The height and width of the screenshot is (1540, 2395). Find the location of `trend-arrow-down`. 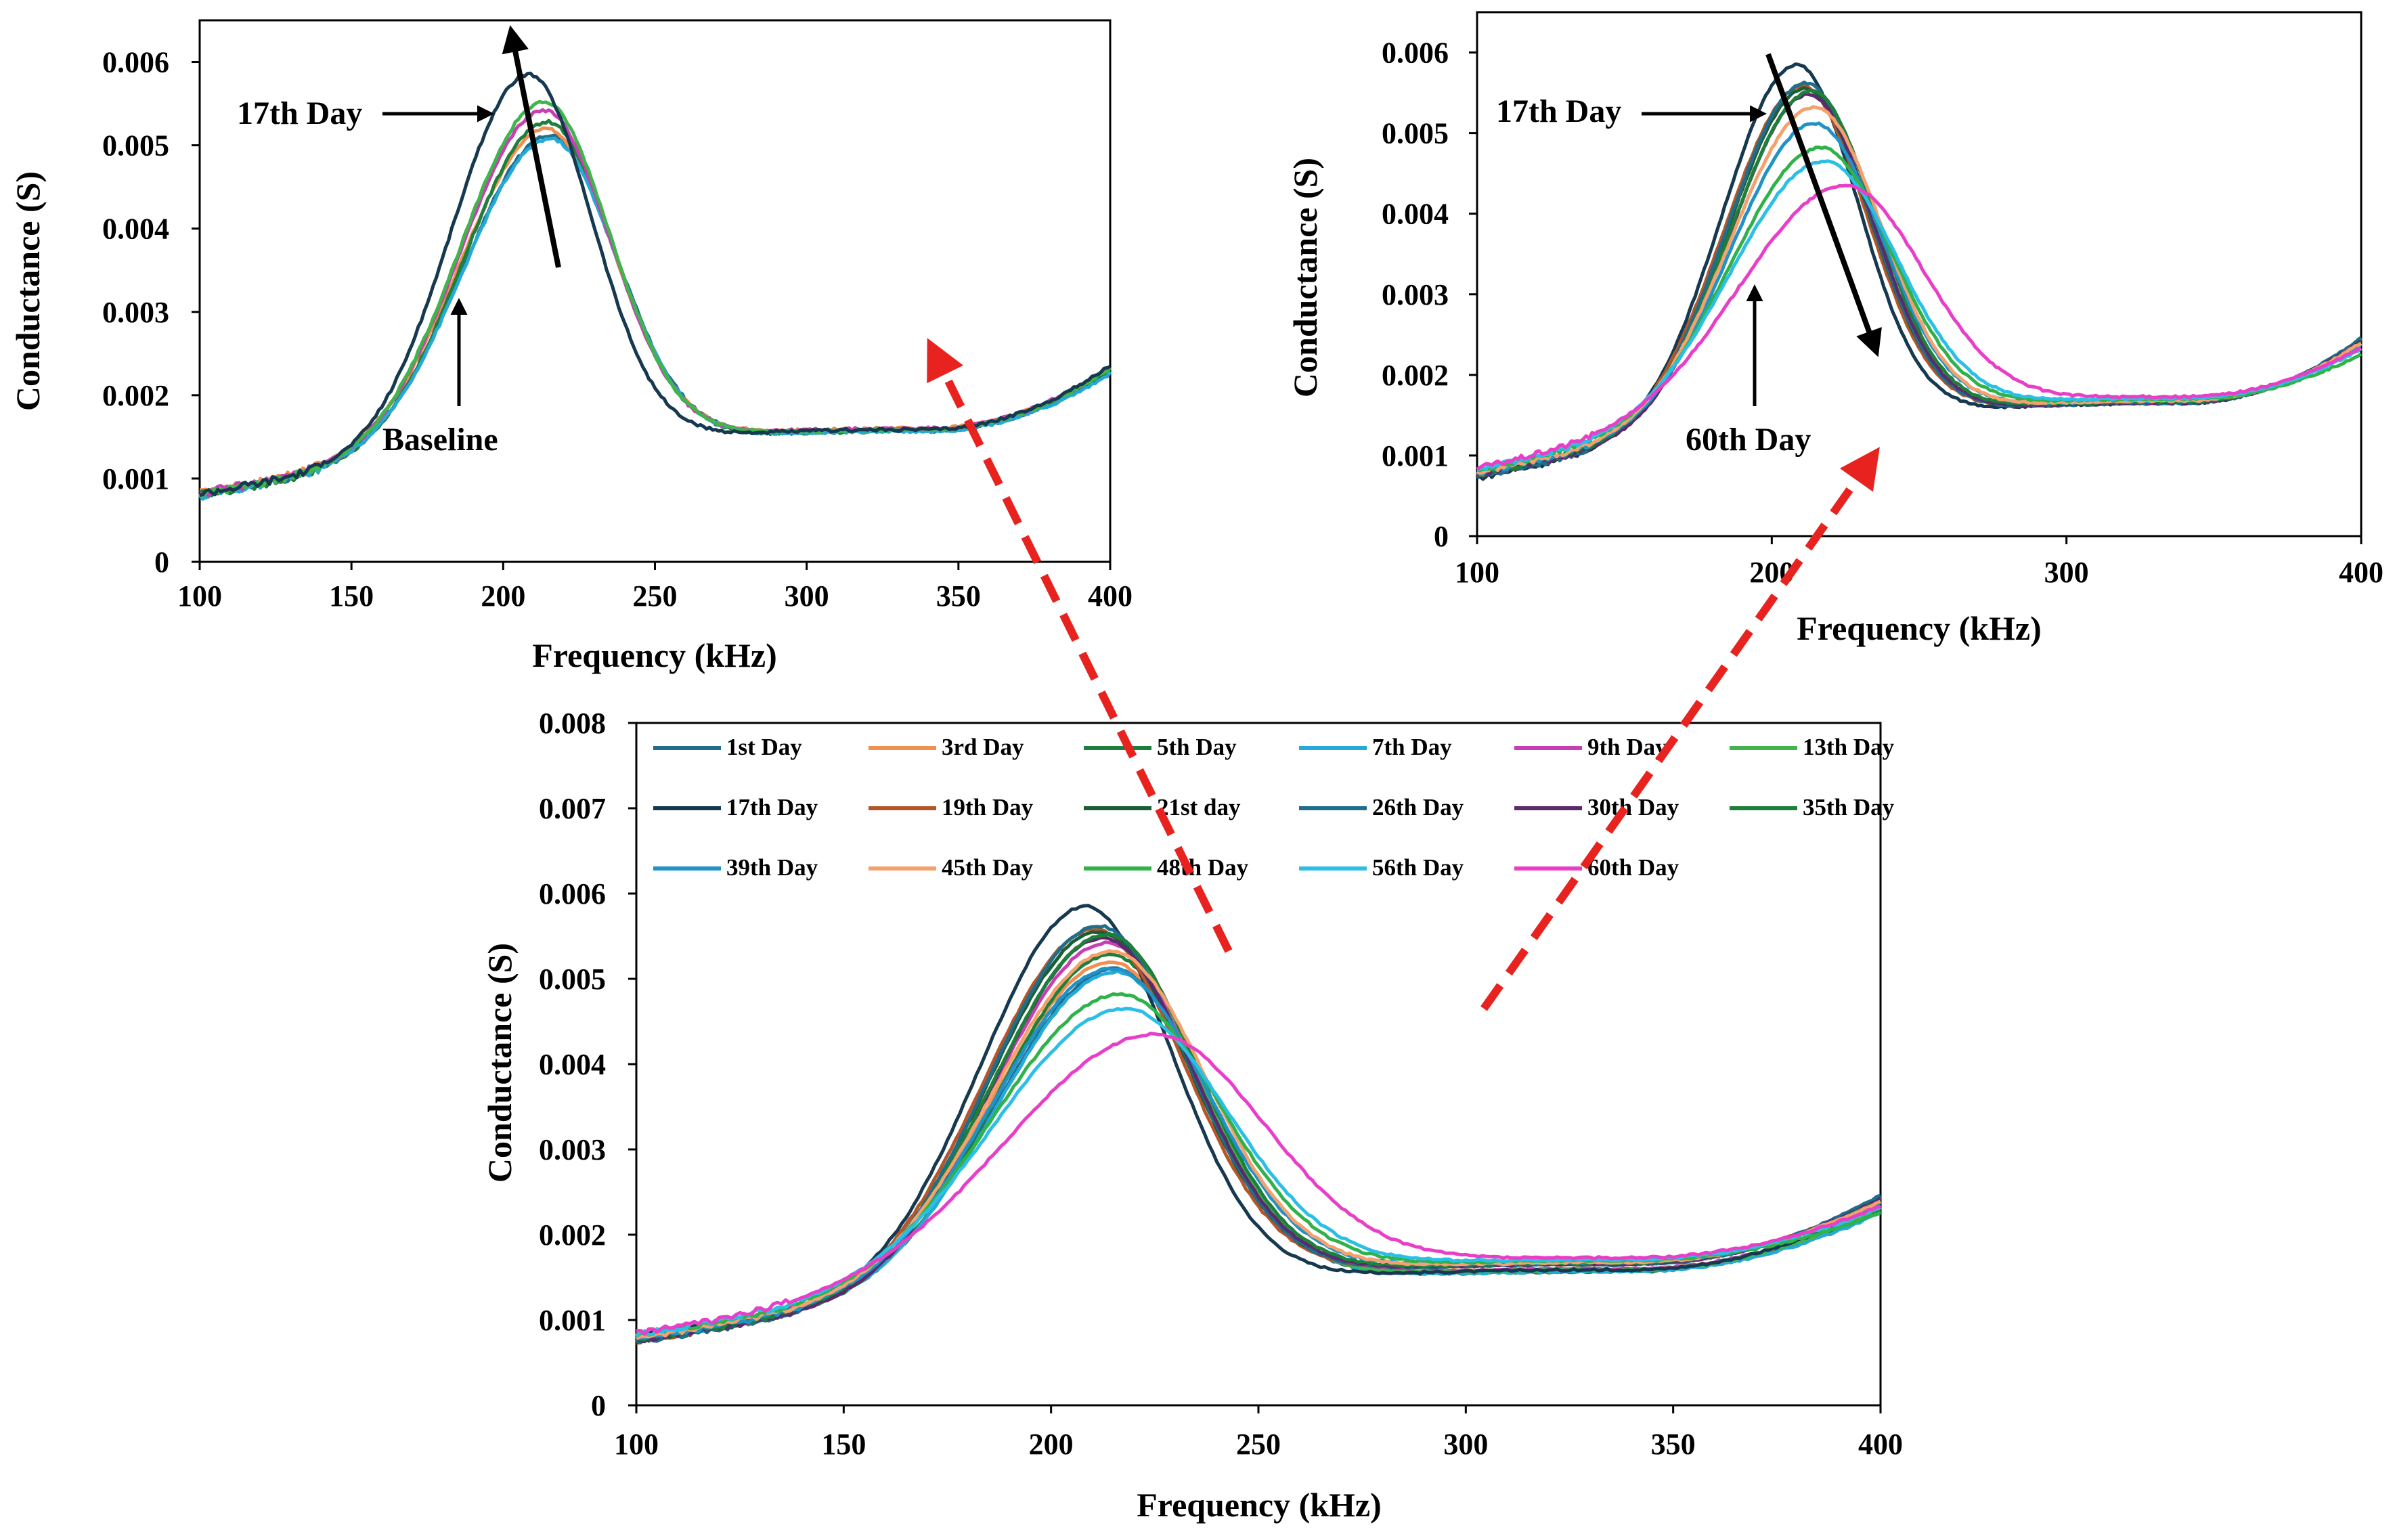

trend-arrow-down is located at coordinates (1823, 205).